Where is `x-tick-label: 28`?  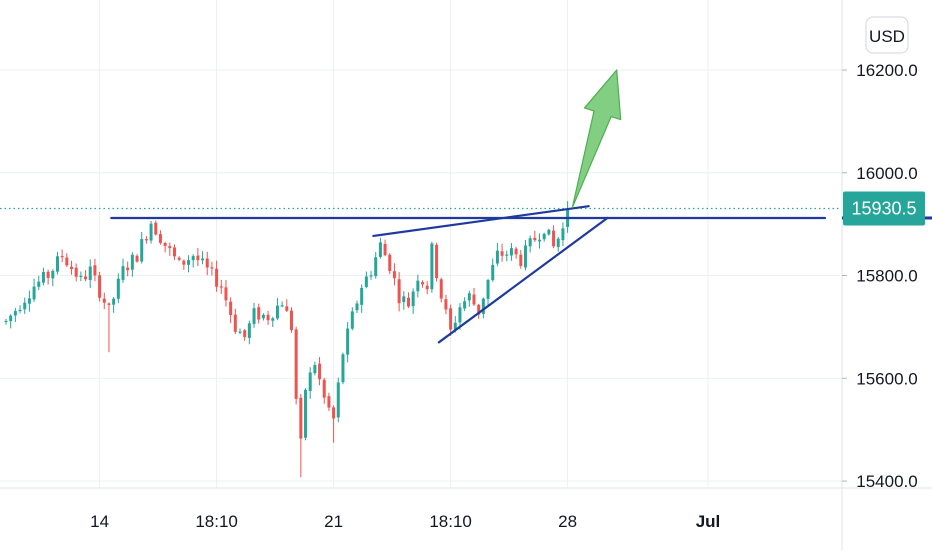
x-tick-label: 28 is located at coordinates (567, 521).